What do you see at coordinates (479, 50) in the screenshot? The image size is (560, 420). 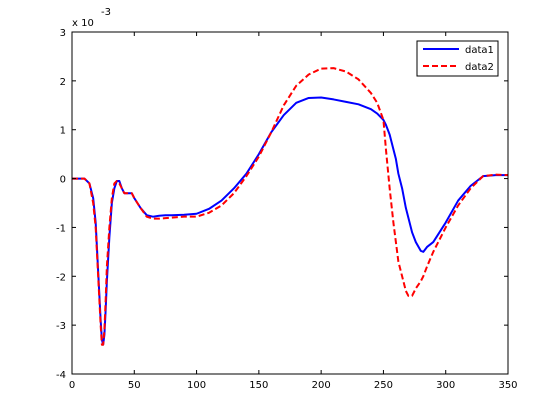 I see `legend-label-data1: data1` at bounding box center [479, 50].